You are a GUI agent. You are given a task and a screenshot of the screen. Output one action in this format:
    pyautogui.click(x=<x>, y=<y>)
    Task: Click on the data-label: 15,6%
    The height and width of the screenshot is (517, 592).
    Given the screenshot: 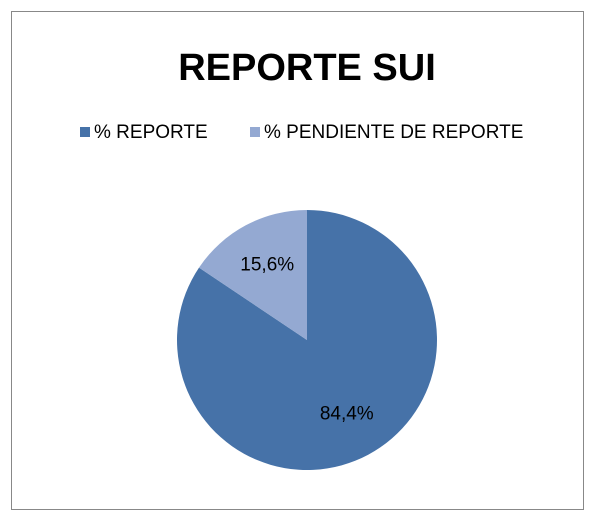 What is the action you would take?
    pyautogui.click(x=267, y=264)
    